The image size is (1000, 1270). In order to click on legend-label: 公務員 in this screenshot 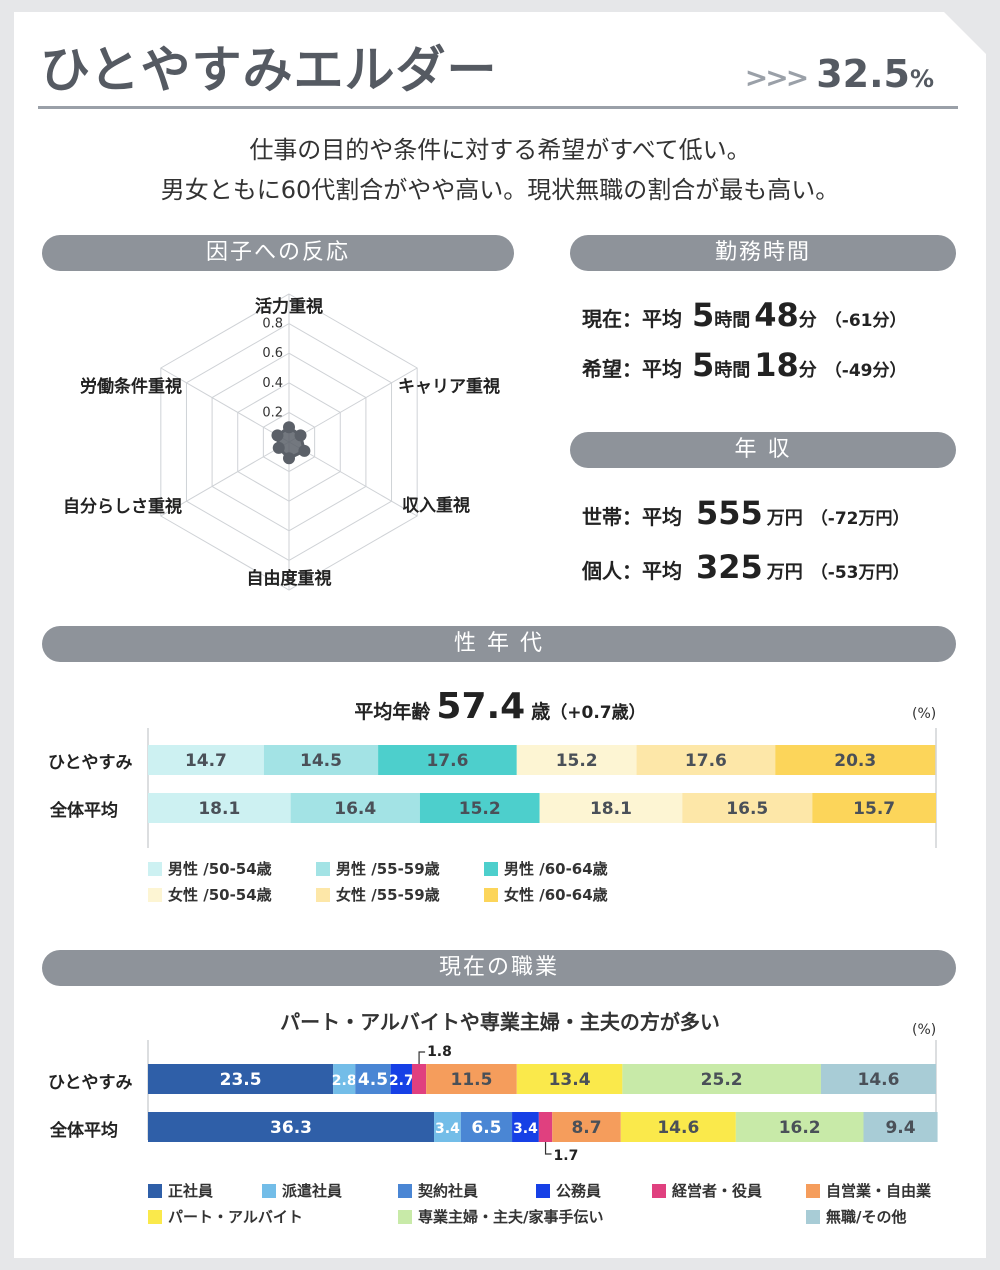, I will do `click(579, 1191)`.